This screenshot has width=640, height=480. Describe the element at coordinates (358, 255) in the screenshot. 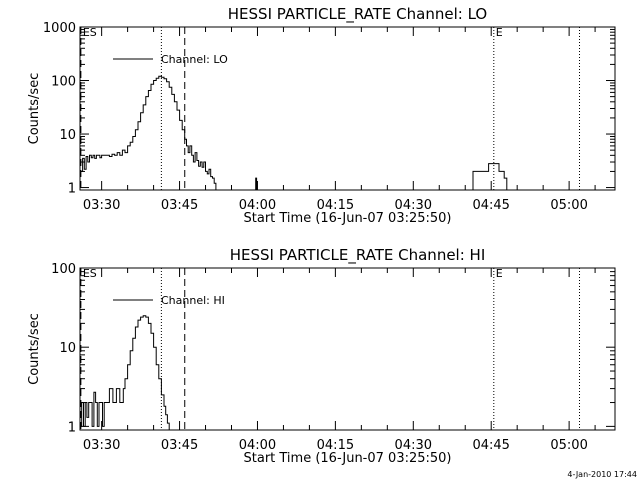

I see `chart-title: HESSI PARTICLE_RATE Channel: HI` at that location.